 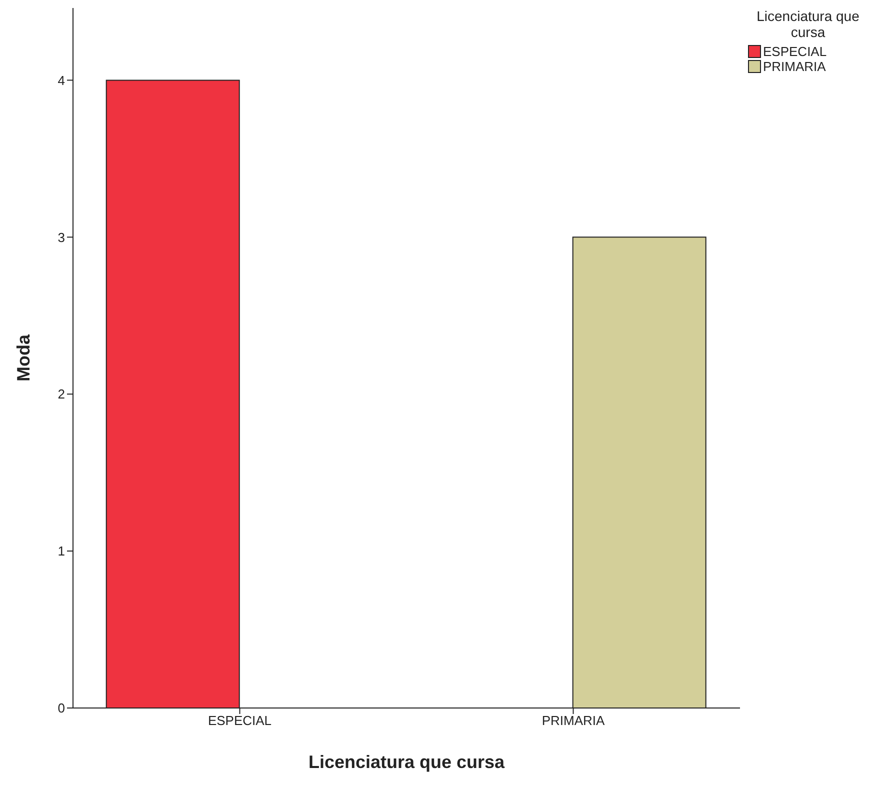 What do you see at coordinates (23, 358) in the screenshot?
I see `y-axis-title: Moda` at bounding box center [23, 358].